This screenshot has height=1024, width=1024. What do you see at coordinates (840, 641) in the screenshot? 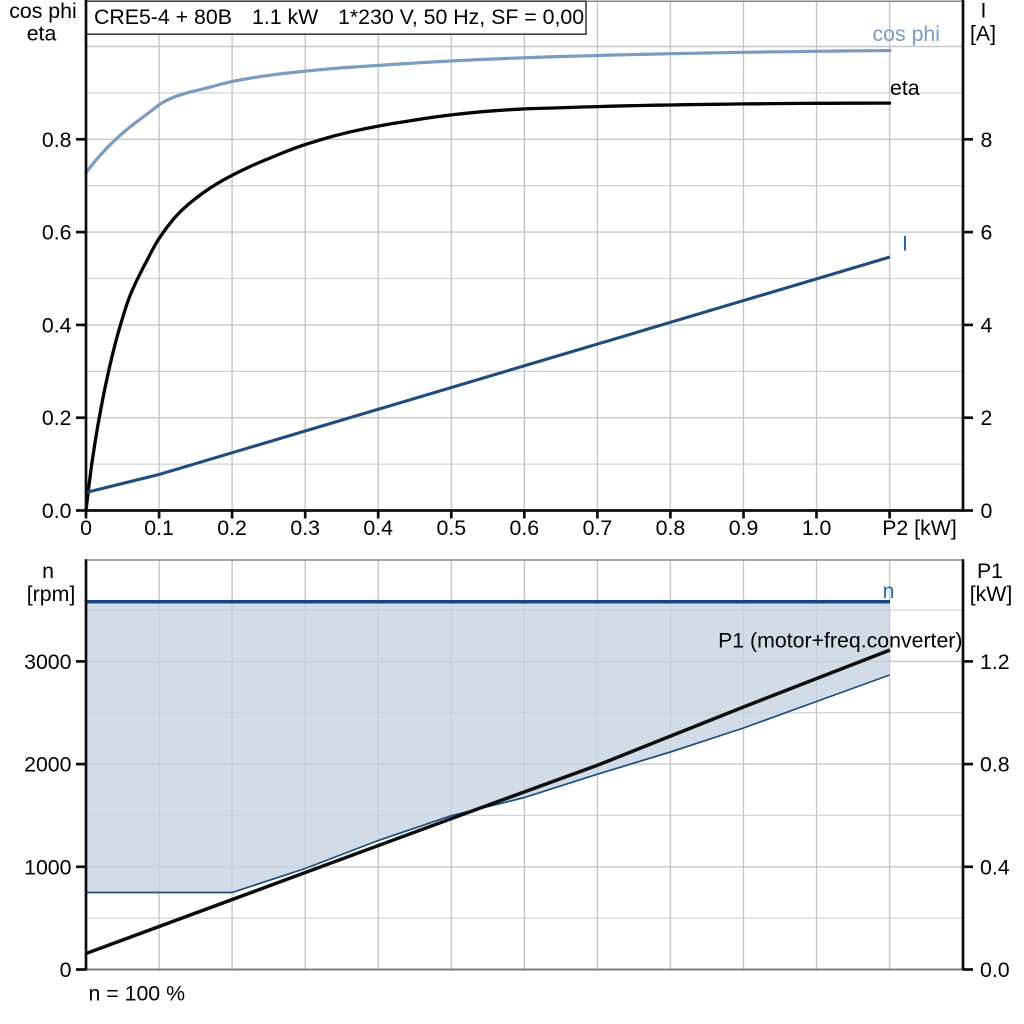
I see `svg-text: P1 (motor+freq.converter)` at bounding box center [840, 641].